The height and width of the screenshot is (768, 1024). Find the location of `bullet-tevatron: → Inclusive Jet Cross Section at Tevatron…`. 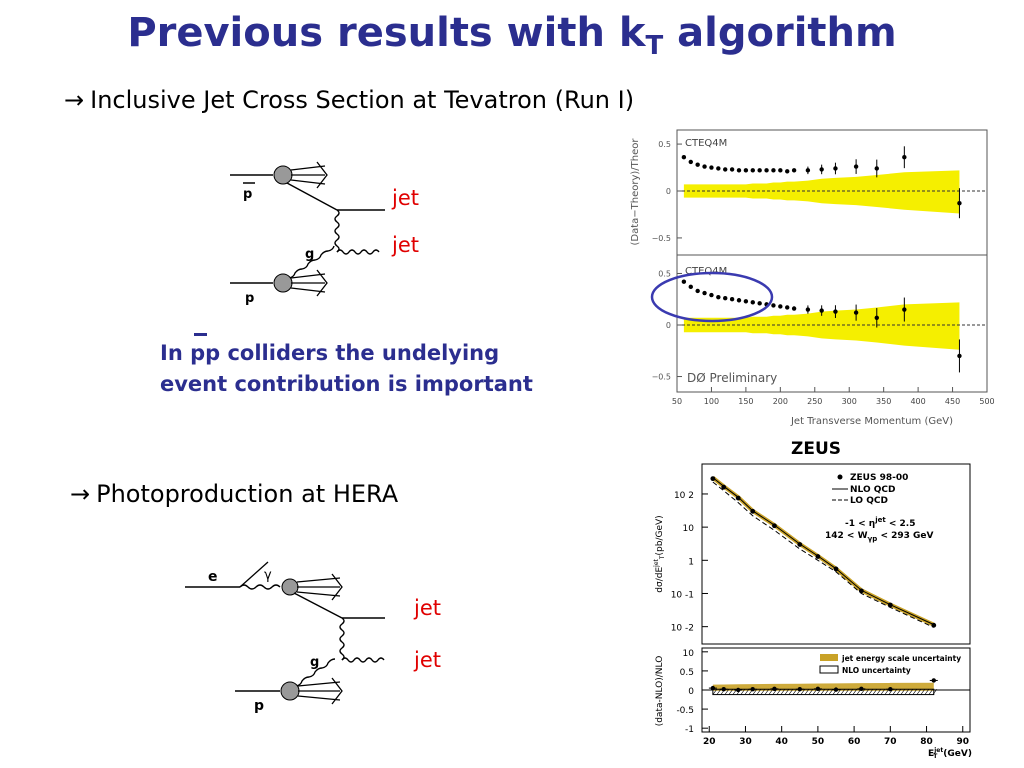

bullet-tevatron: → Inclusive Jet Cross Section at Tevatron… is located at coordinates (349, 100).